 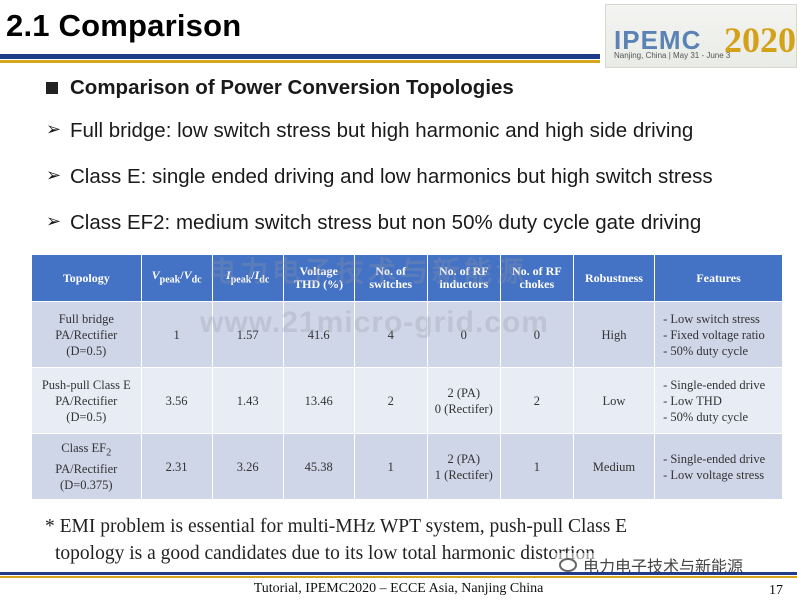 I want to click on page-number: 17, so click(x=776, y=590).